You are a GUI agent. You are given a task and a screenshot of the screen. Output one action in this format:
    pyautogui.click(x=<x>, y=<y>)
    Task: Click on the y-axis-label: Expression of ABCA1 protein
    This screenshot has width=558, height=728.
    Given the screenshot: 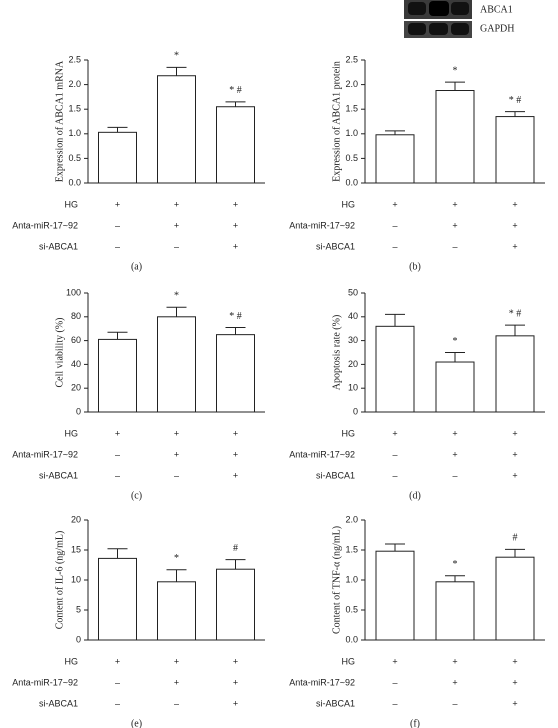 What is the action you would take?
    pyautogui.click(x=336, y=121)
    